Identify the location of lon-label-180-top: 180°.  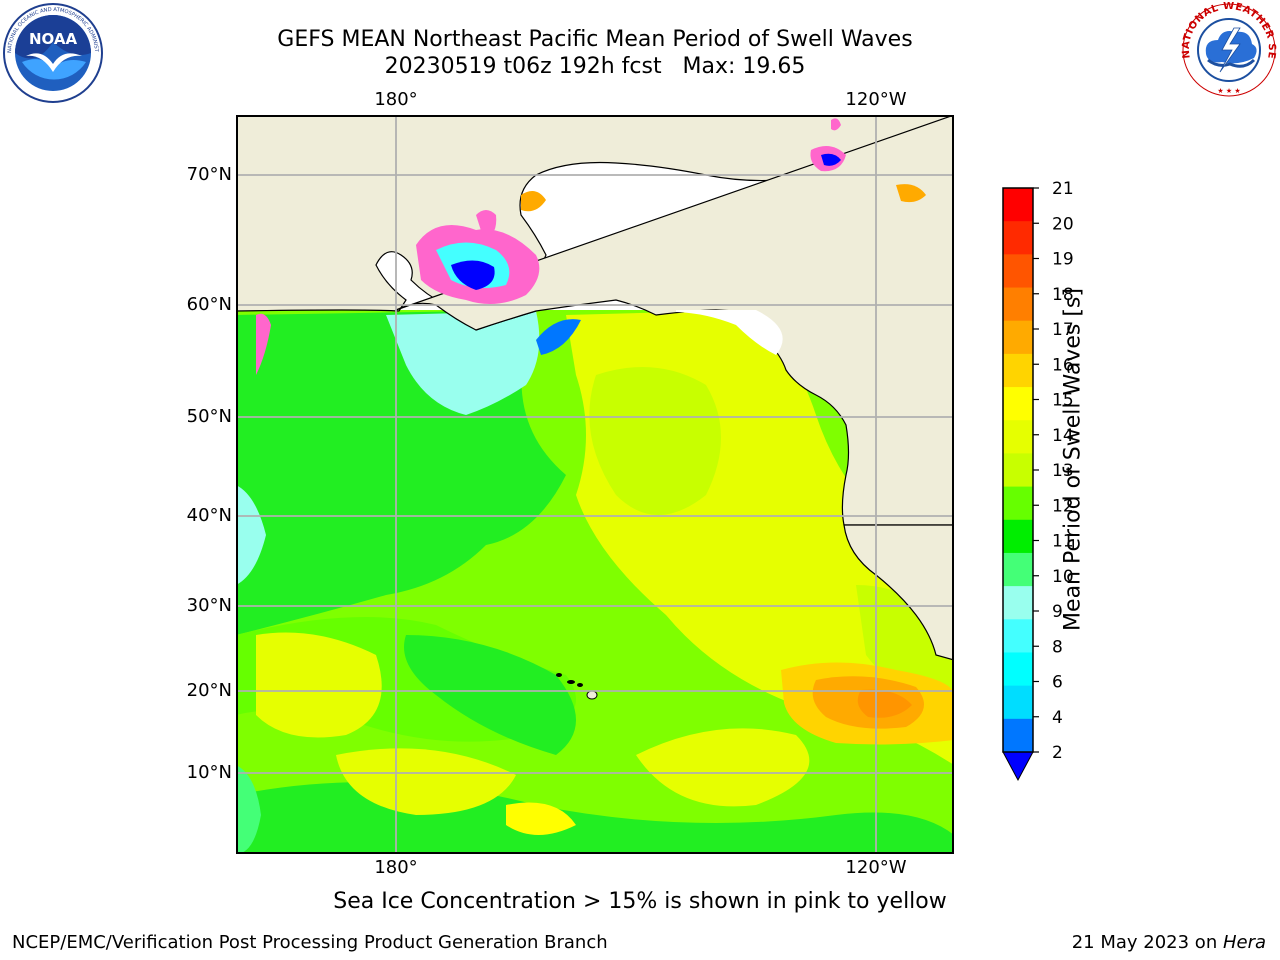
(396, 99).